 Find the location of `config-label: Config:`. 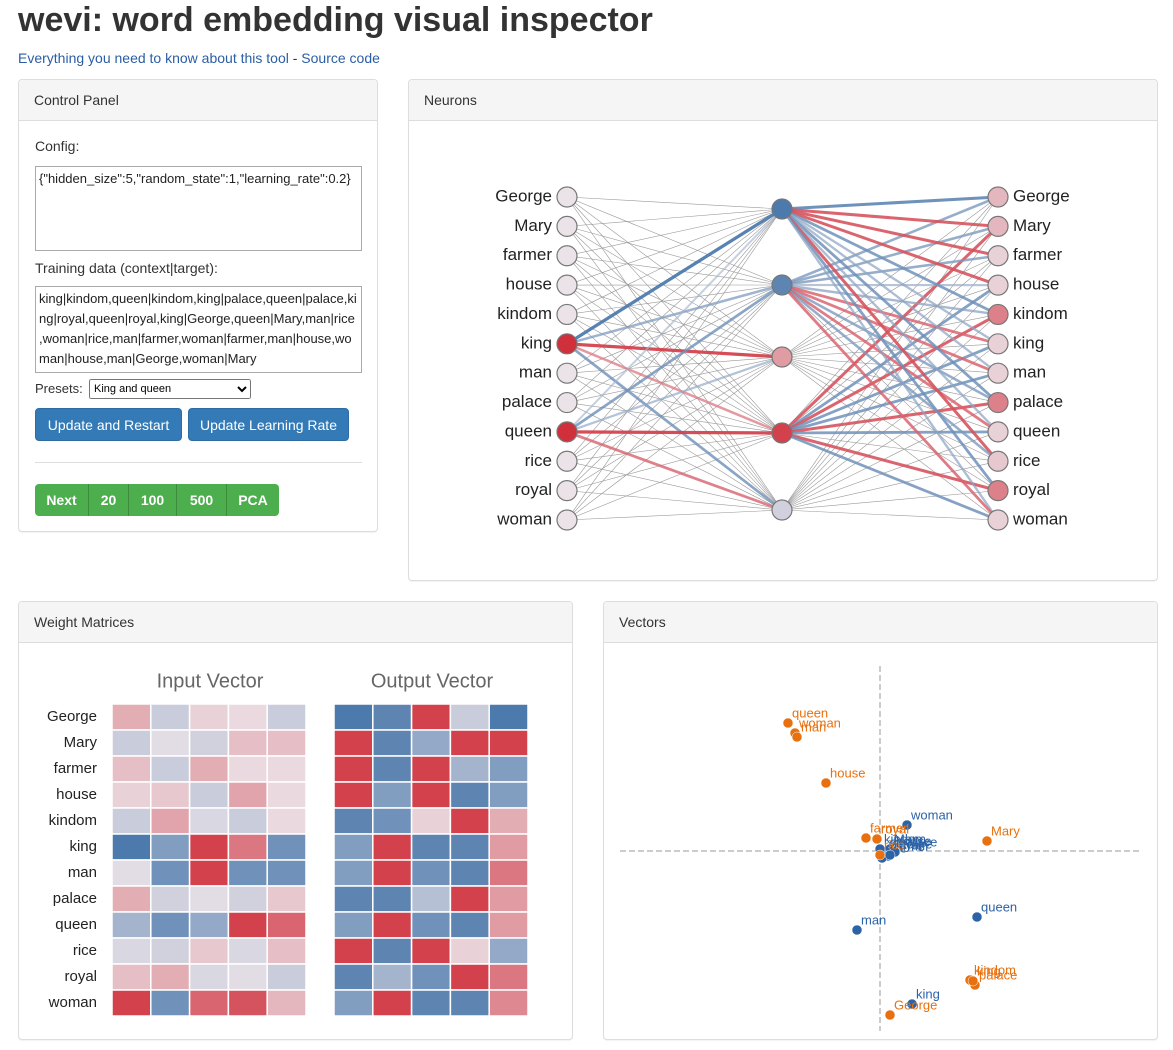

config-label: Config: is located at coordinates (57, 146).